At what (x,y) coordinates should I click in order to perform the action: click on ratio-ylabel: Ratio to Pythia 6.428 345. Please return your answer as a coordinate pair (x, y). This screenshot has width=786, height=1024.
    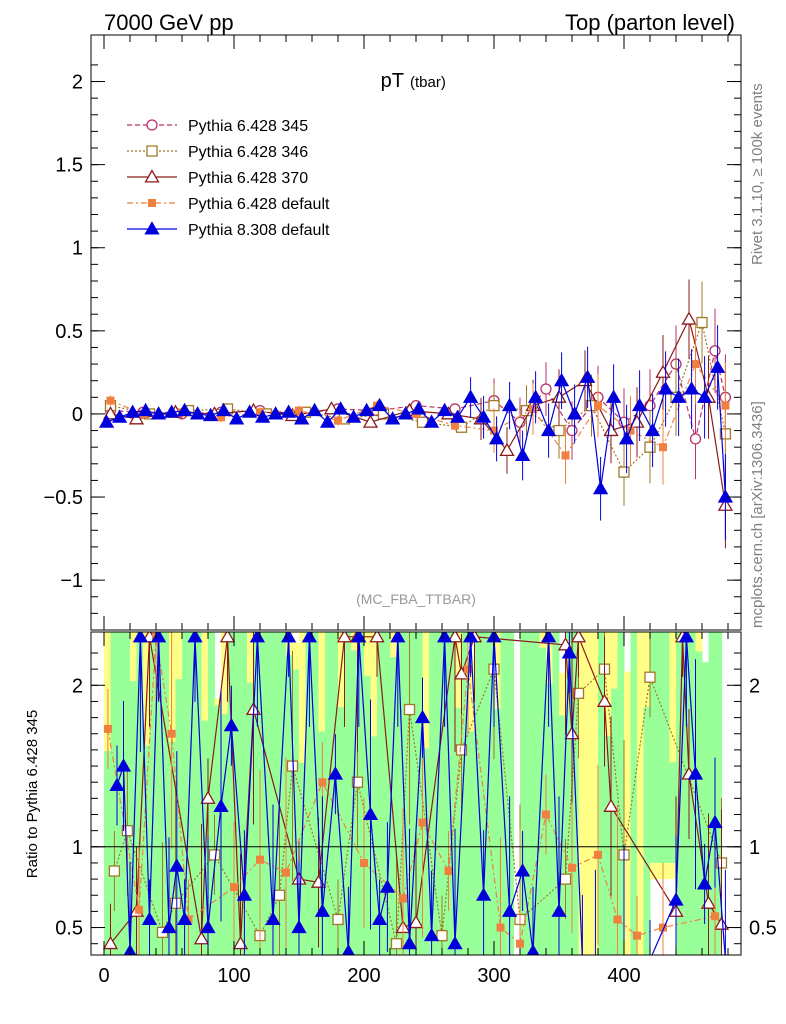
    Looking at the image, I should click on (32, 794).